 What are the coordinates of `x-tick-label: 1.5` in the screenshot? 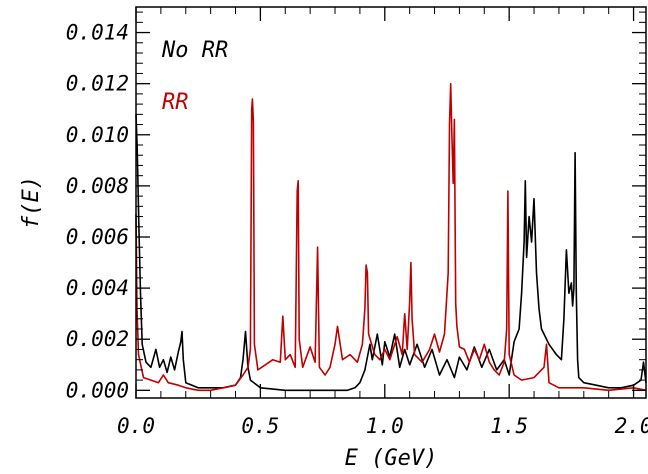 It's located at (509, 426).